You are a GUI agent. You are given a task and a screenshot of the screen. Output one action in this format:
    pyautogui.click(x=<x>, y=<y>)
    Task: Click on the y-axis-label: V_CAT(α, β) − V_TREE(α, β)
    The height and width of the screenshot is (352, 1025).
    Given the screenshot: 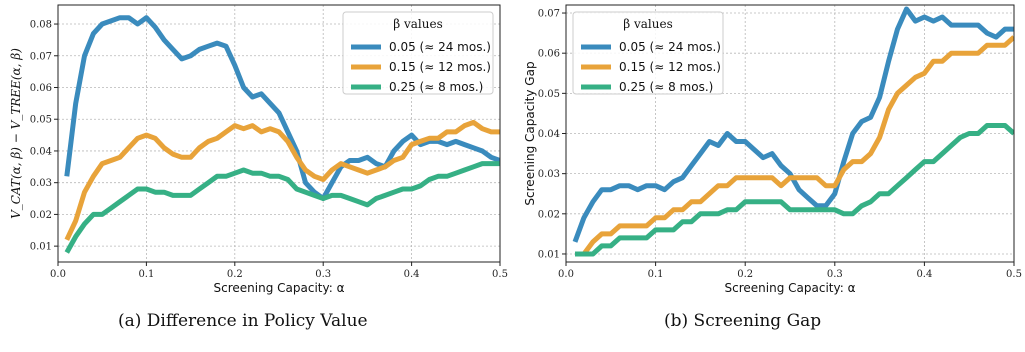 What is the action you would take?
    pyautogui.click(x=16, y=133)
    